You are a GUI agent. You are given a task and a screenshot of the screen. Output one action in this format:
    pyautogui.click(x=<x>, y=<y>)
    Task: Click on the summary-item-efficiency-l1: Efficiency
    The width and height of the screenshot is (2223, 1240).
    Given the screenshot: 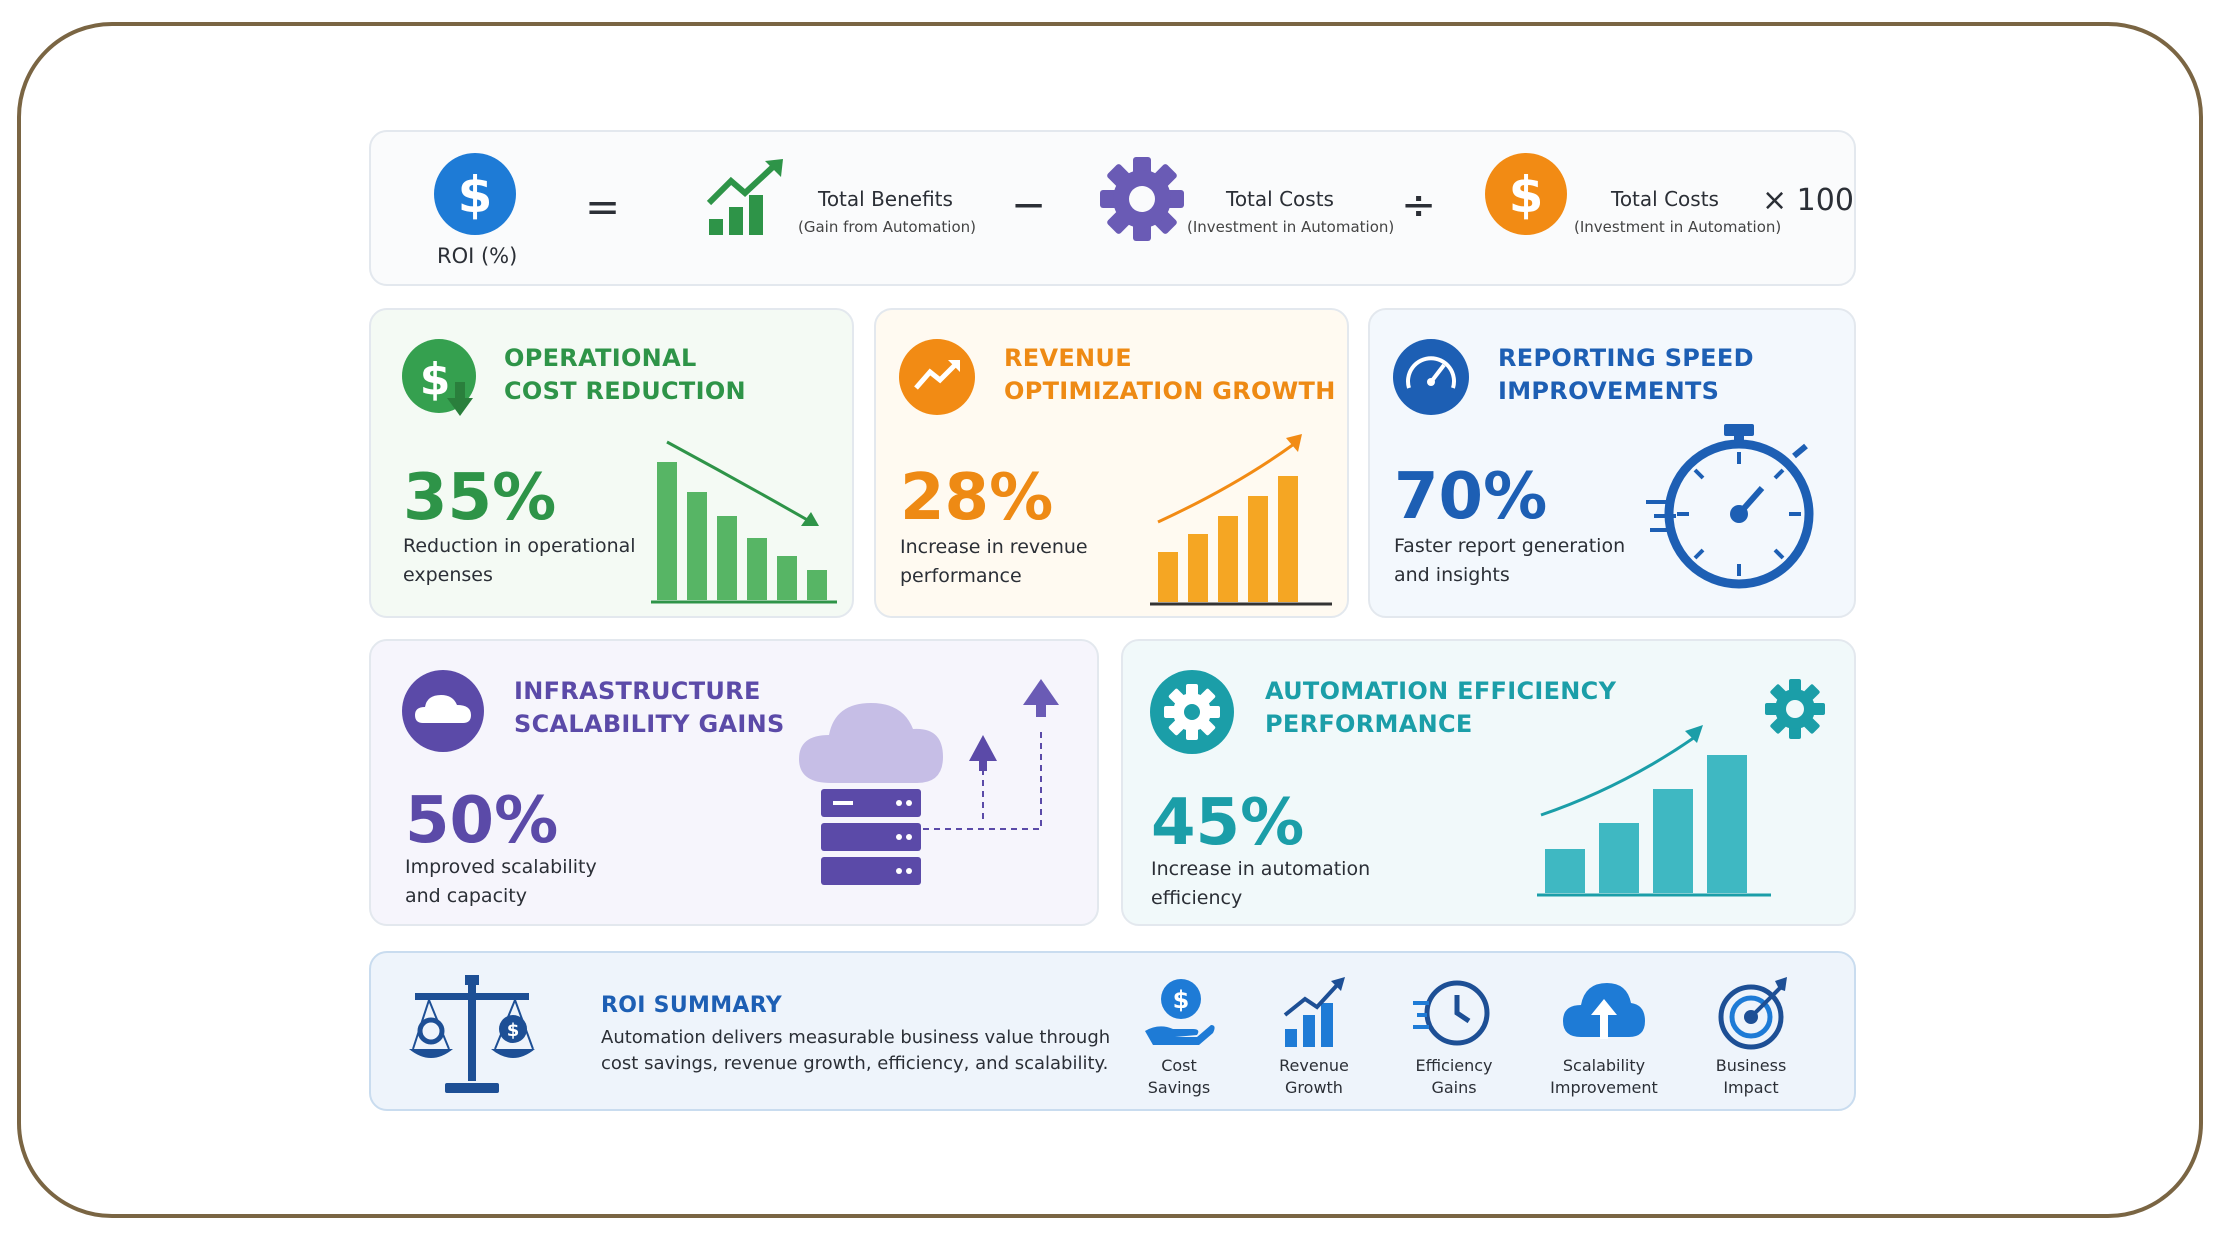 What is the action you would take?
    pyautogui.click(x=1454, y=1065)
    